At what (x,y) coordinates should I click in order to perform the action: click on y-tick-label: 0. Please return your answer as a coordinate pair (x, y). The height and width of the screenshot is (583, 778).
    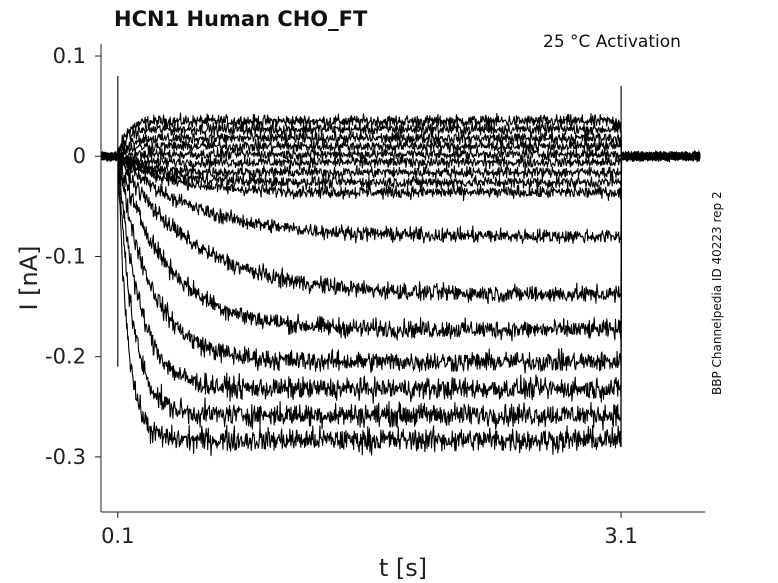
    Looking at the image, I should click on (79, 156).